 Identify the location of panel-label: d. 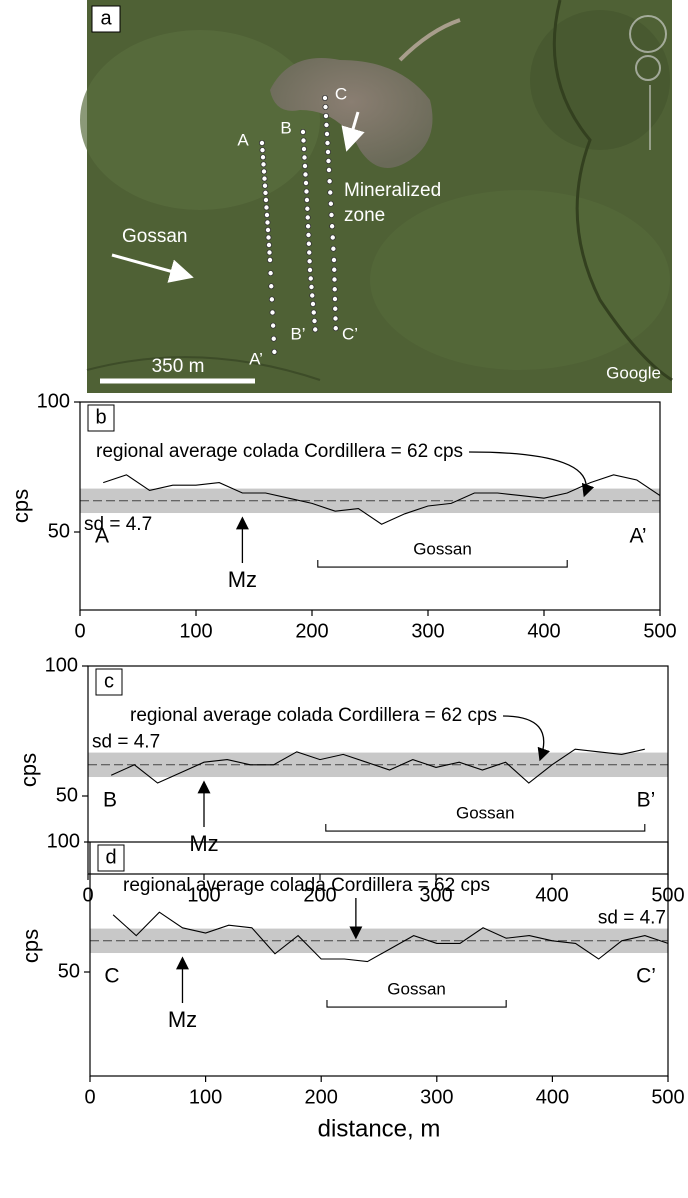
(110, 857).